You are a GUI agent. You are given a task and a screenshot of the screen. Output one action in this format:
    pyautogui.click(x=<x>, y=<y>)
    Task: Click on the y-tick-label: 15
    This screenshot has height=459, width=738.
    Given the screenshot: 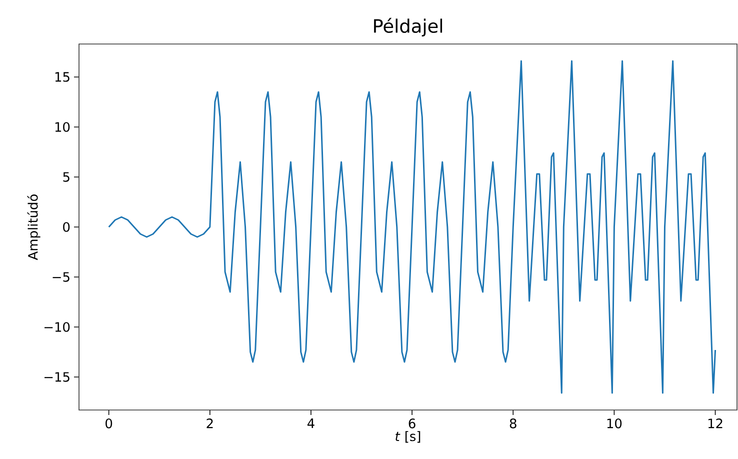 What is the action you would take?
    pyautogui.click(x=62, y=77)
    